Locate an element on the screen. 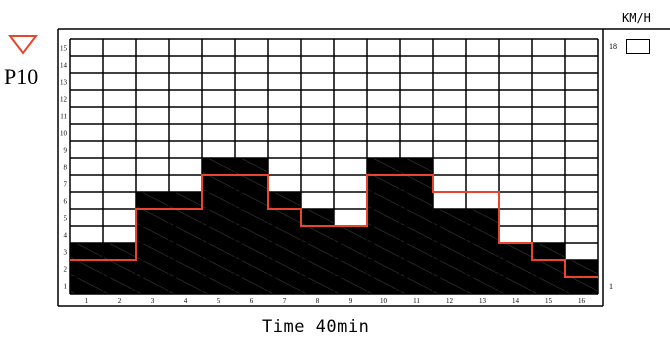  speed-unit-label: KM/H is located at coordinates (636, 18).